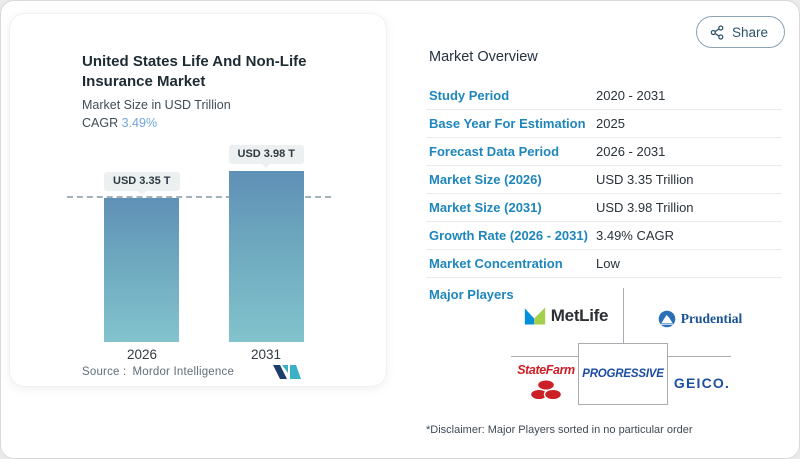 This screenshot has width=800, height=459. I want to click on row-market-concentration: Market Concentration Low, so click(604, 264).